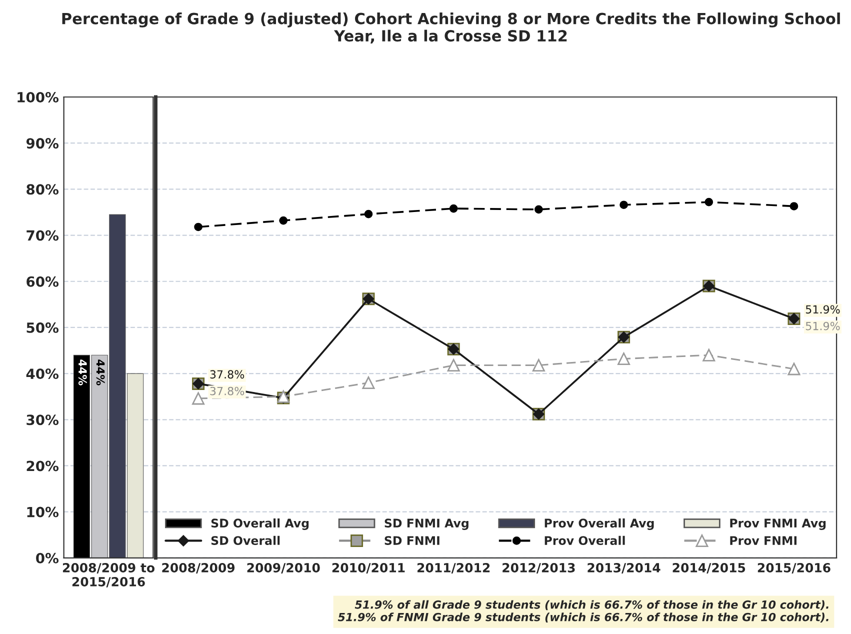  What do you see at coordinates (283, 568) in the screenshot?
I see `x-tick-label: 2009/2010` at bounding box center [283, 568].